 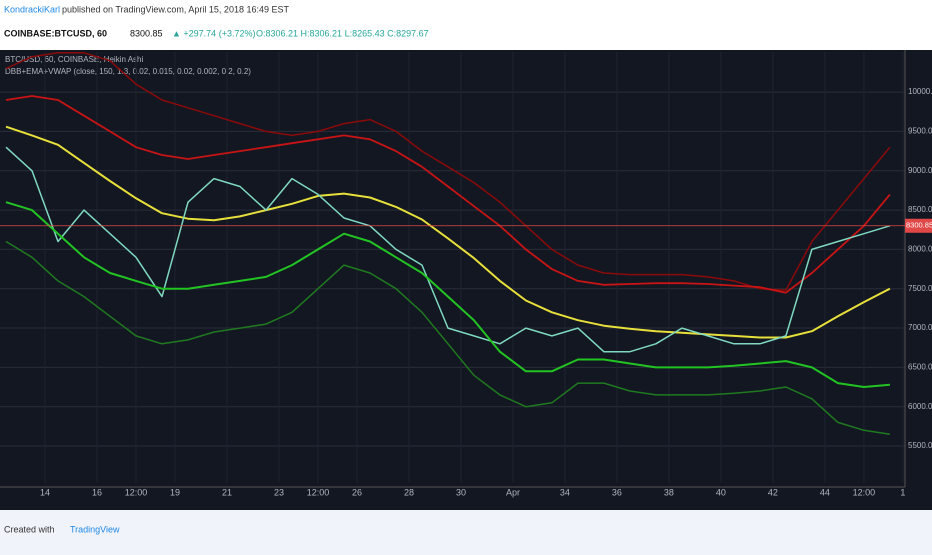 What do you see at coordinates (920, 288) in the screenshot?
I see `y-tick-label: 7500.00` at bounding box center [920, 288].